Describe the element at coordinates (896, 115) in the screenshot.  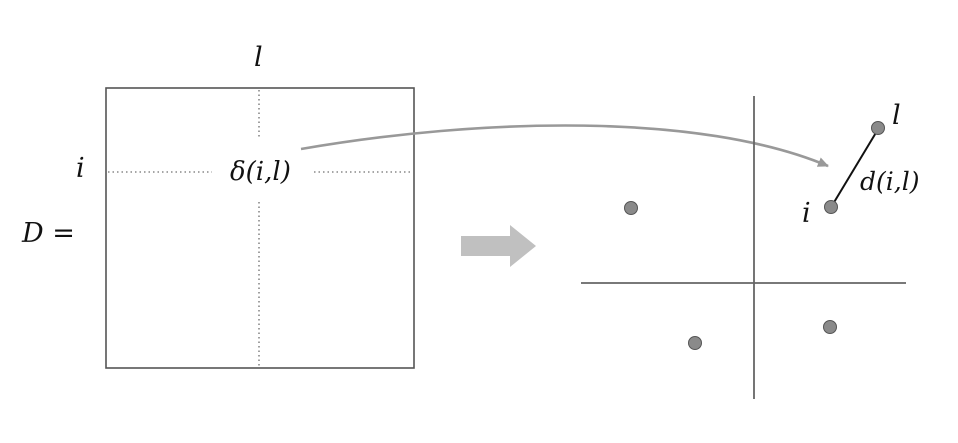
I see `point-l-label: l` at that location.